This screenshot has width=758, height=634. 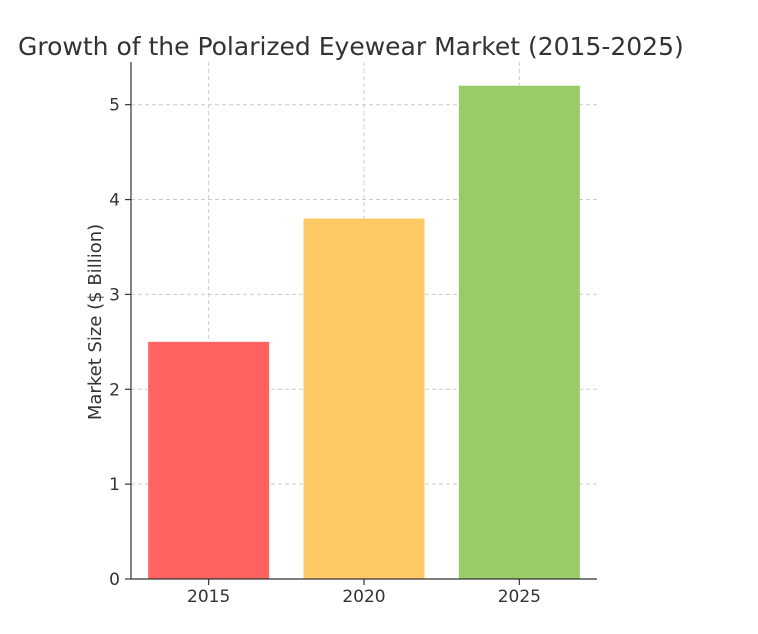 I want to click on y-tick-label-4: 4, so click(x=114, y=201).